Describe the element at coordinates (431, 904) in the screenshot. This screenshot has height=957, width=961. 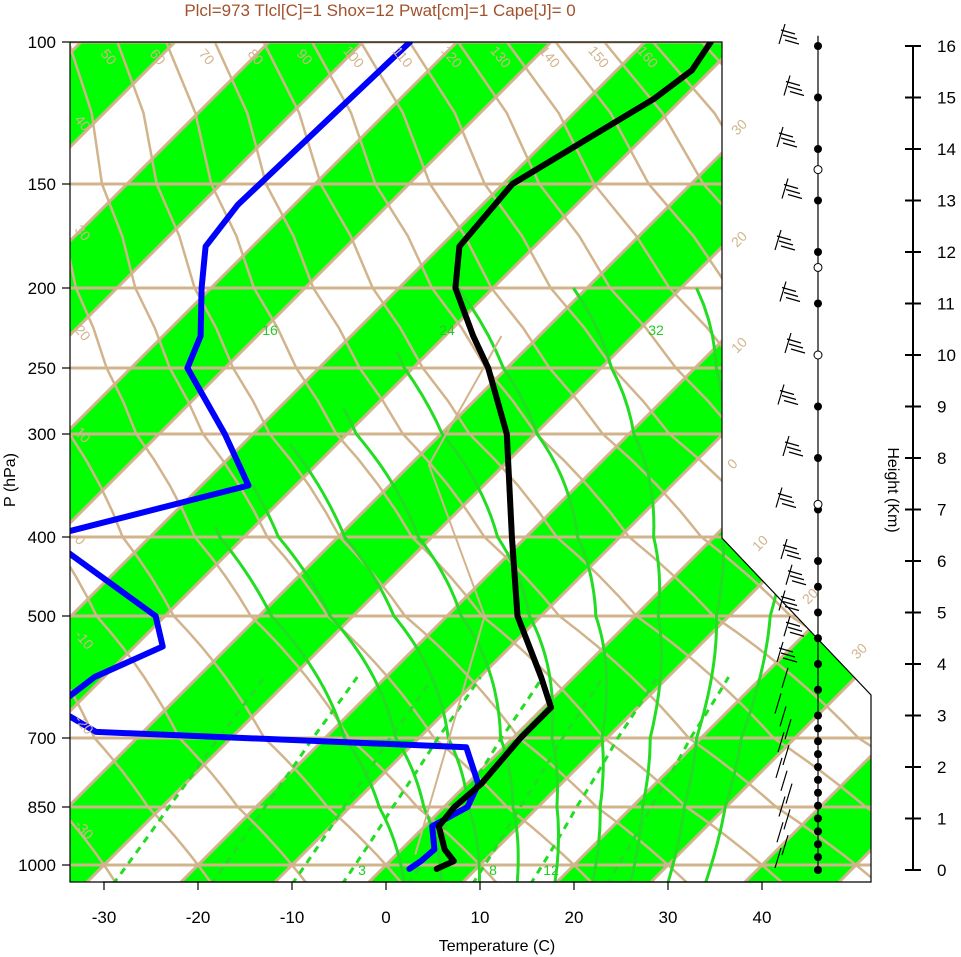
I see `x-axis: -30 -20 -10 0 10 20 30 40` at that location.